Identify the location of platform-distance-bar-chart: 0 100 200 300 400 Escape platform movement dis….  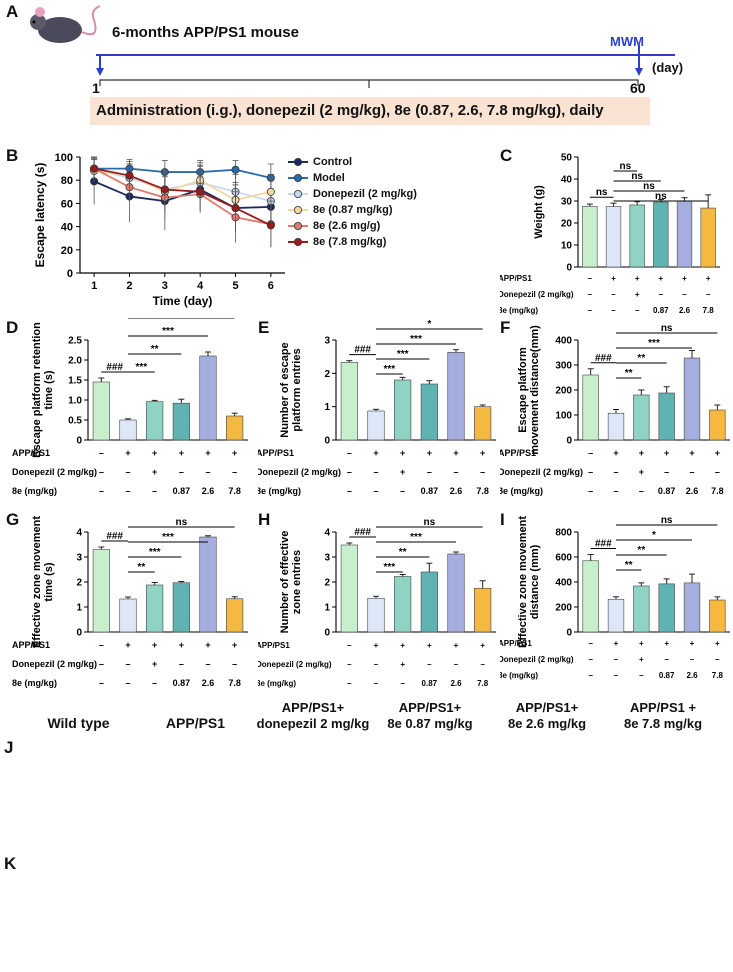
(615, 409).